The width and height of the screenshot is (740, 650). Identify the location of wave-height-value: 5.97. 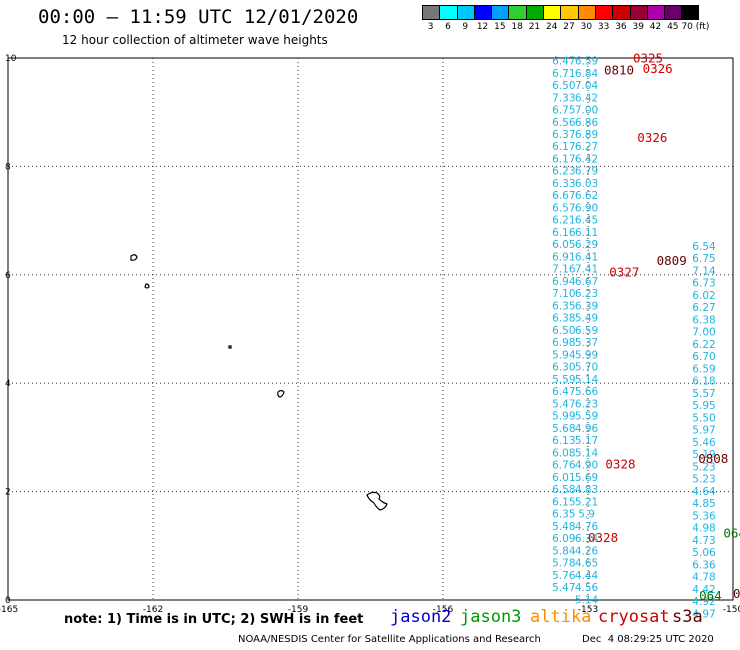
(703, 431).